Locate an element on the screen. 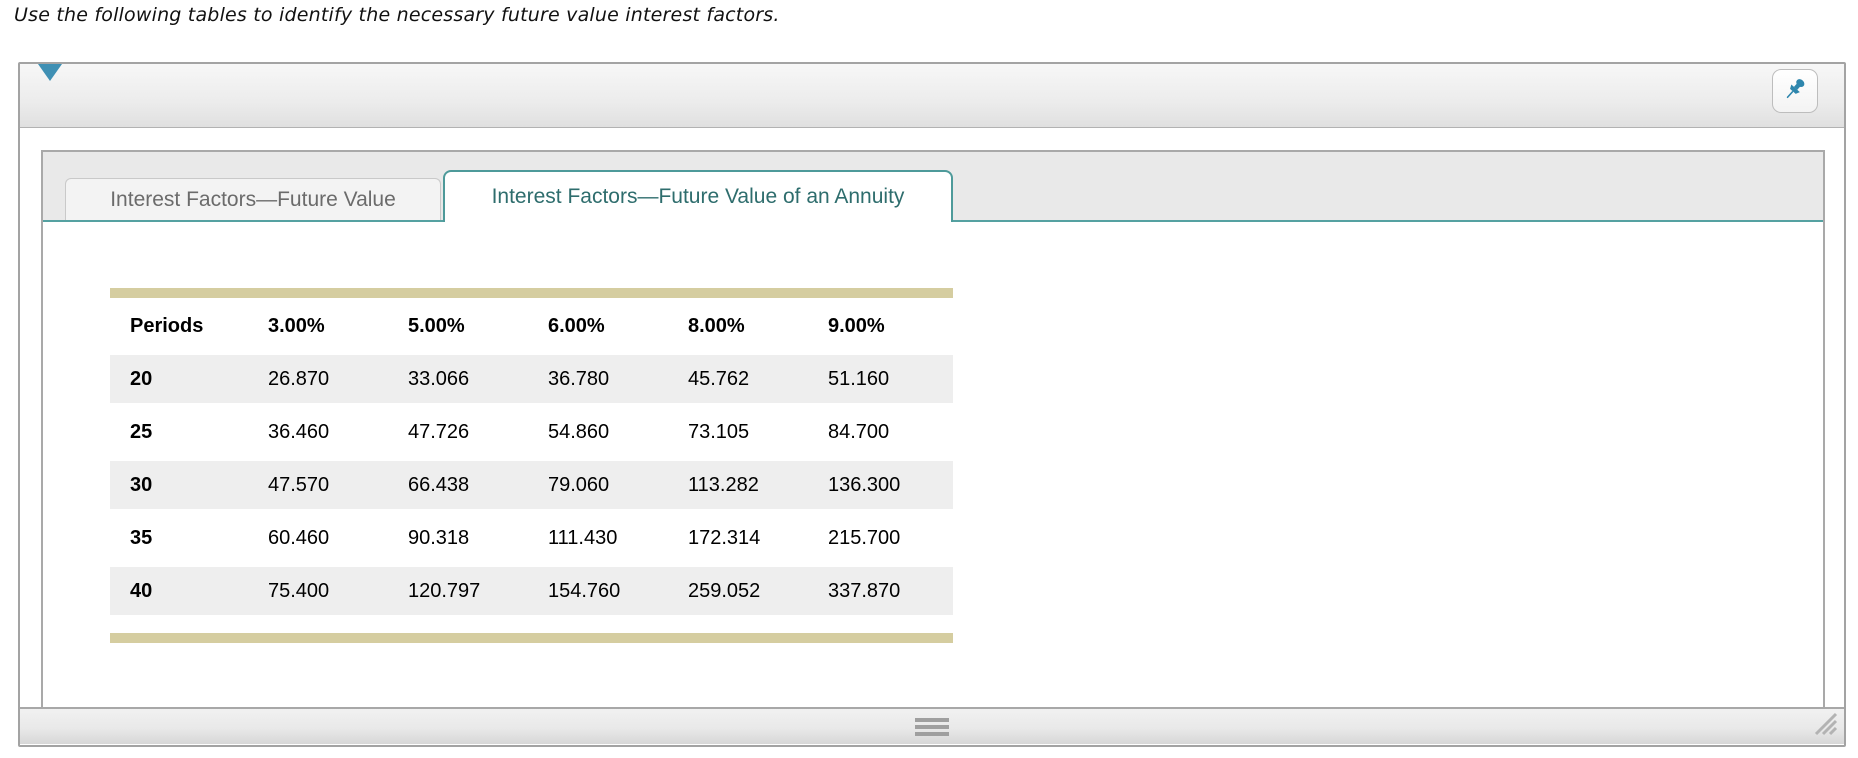  col-header-rate: 3.00% is located at coordinates (296, 326).